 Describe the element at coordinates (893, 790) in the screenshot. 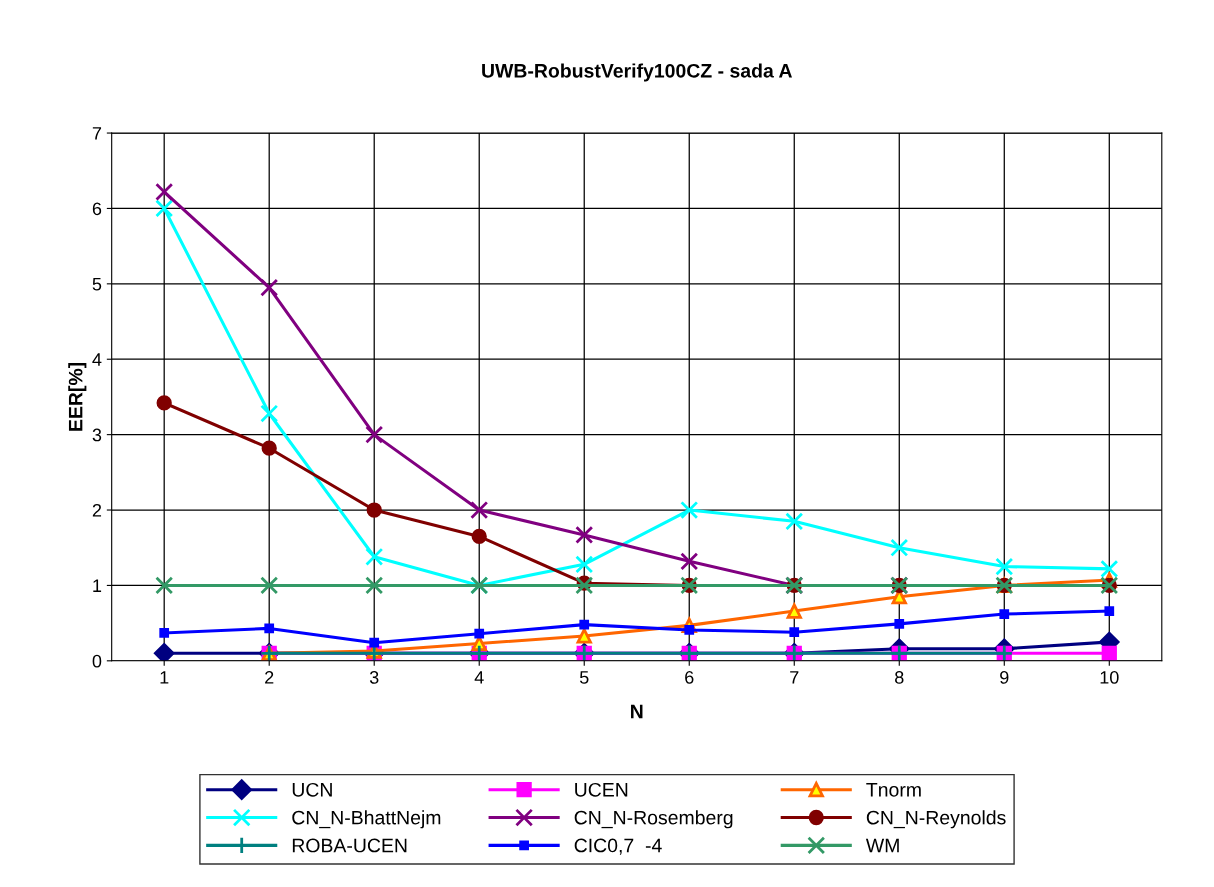

I see `legend-label: Tnorm` at that location.